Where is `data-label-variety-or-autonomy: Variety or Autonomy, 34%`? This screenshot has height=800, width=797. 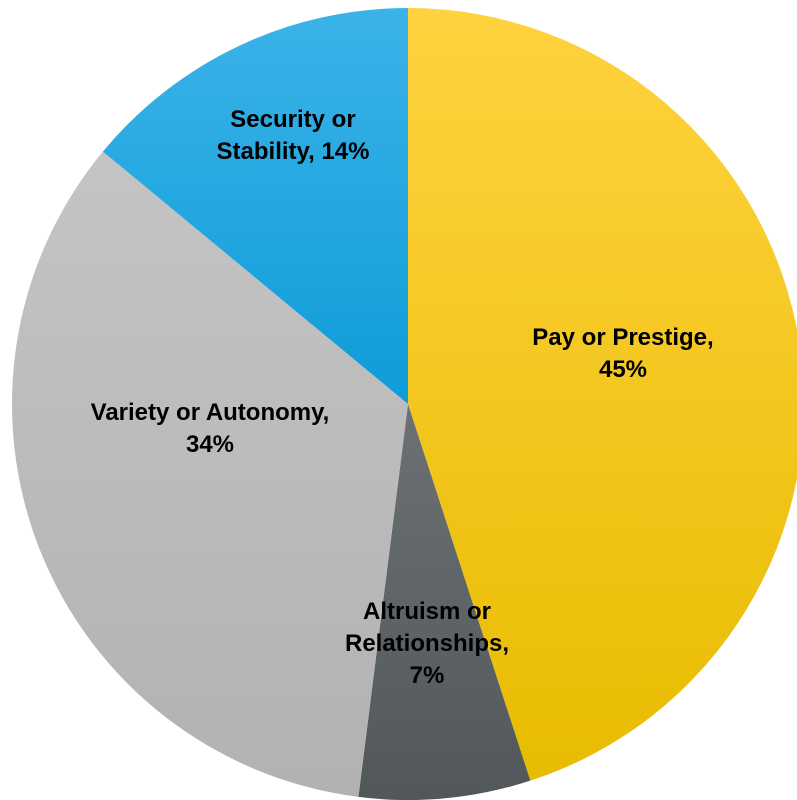
data-label-variety-or-autonomy: Variety or Autonomy, 34% is located at coordinates (210, 428).